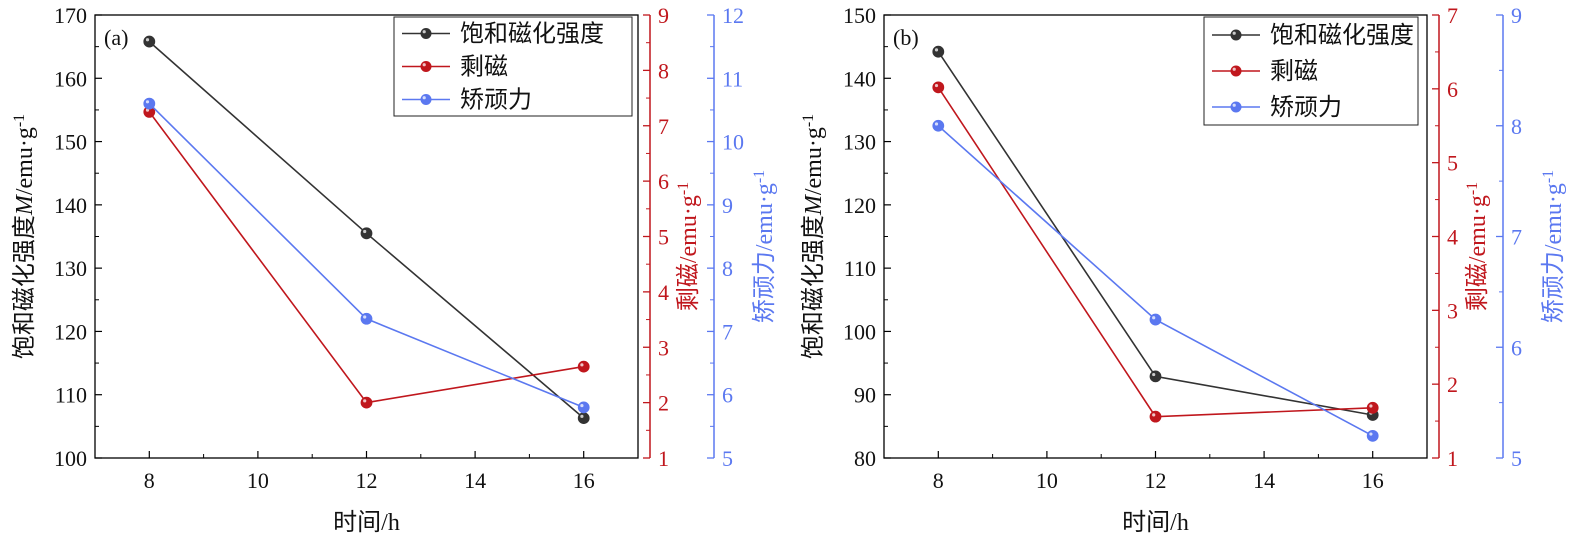  I want to click on panel-b-legend-label: 饱和磁化强度, so click(1342, 35).